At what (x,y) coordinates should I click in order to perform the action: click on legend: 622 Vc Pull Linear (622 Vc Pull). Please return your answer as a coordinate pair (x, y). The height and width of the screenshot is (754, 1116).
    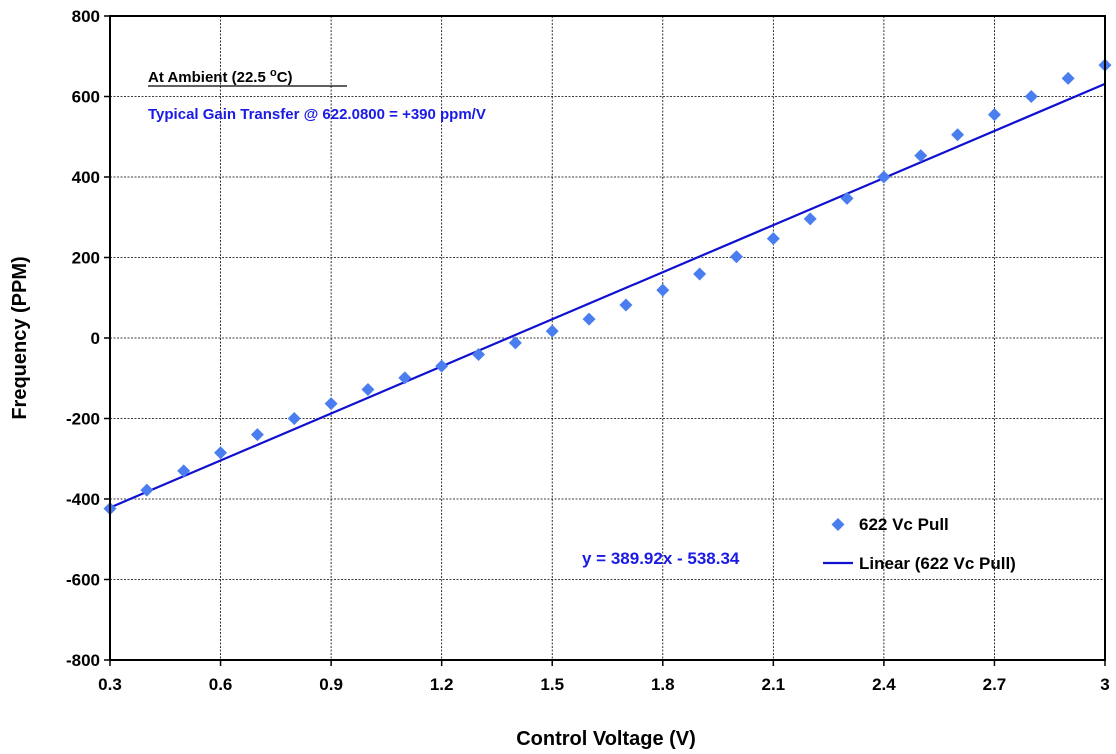
    Looking at the image, I should click on (919, 544).